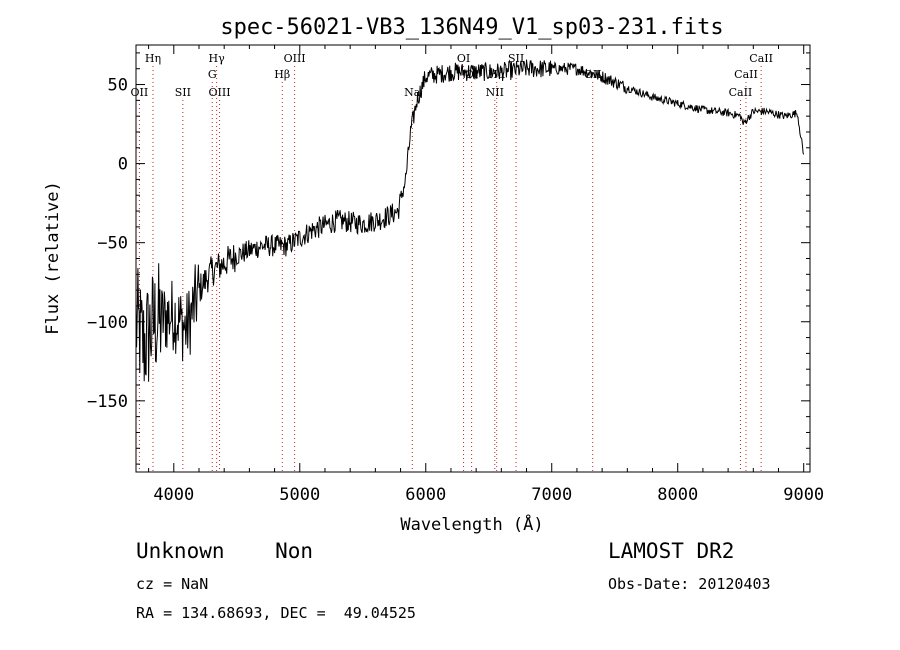 This screenshot has height=650, width=900. I want to click on y-tick-label: −150, so click(107, 402).